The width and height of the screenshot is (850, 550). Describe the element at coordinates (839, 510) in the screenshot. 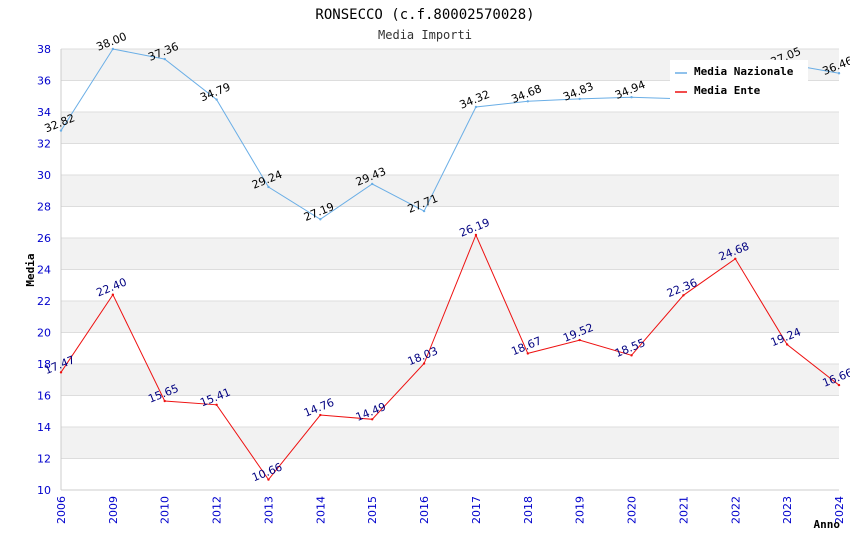

I see `x-tick-label: 2024` at that location.